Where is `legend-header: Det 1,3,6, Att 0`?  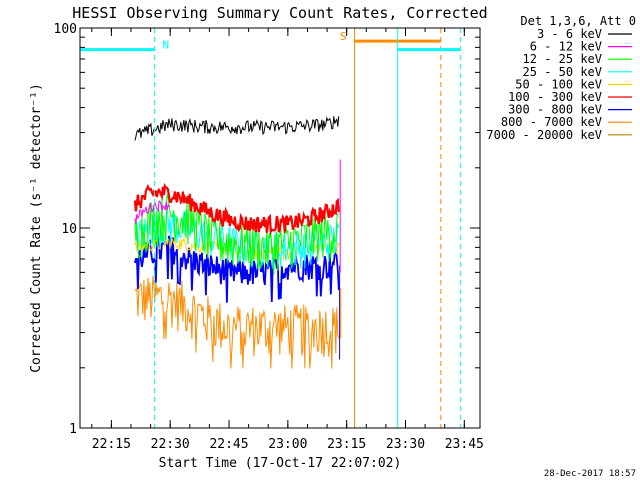 legend-header: Det 1,3,6, Att 0 is located at coordinates (578, 21).